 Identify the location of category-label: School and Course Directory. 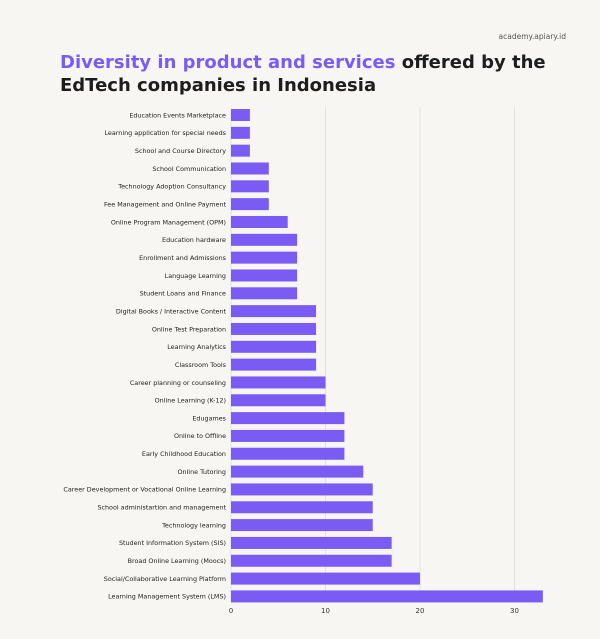
(180, 151).